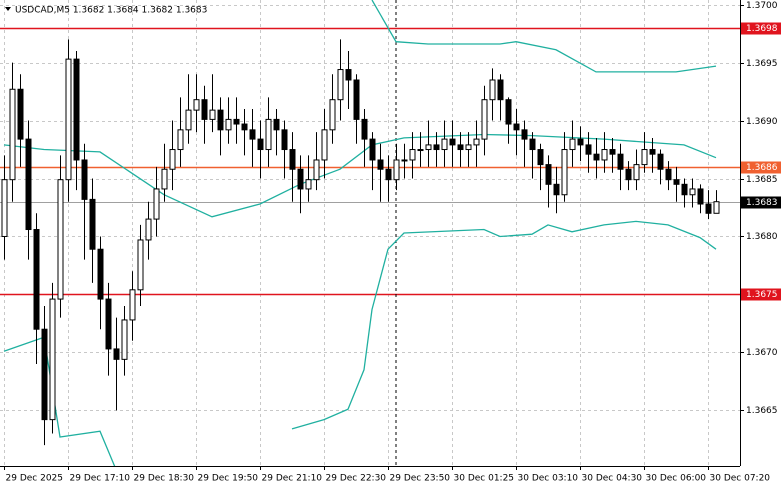 The height and width of the screenshot is (489, 781). What do you see at coordinates (100, 479) in the screenshot?
I see `x-tick-label: 29 Dec 17:10` at bounding box center [100, 479].